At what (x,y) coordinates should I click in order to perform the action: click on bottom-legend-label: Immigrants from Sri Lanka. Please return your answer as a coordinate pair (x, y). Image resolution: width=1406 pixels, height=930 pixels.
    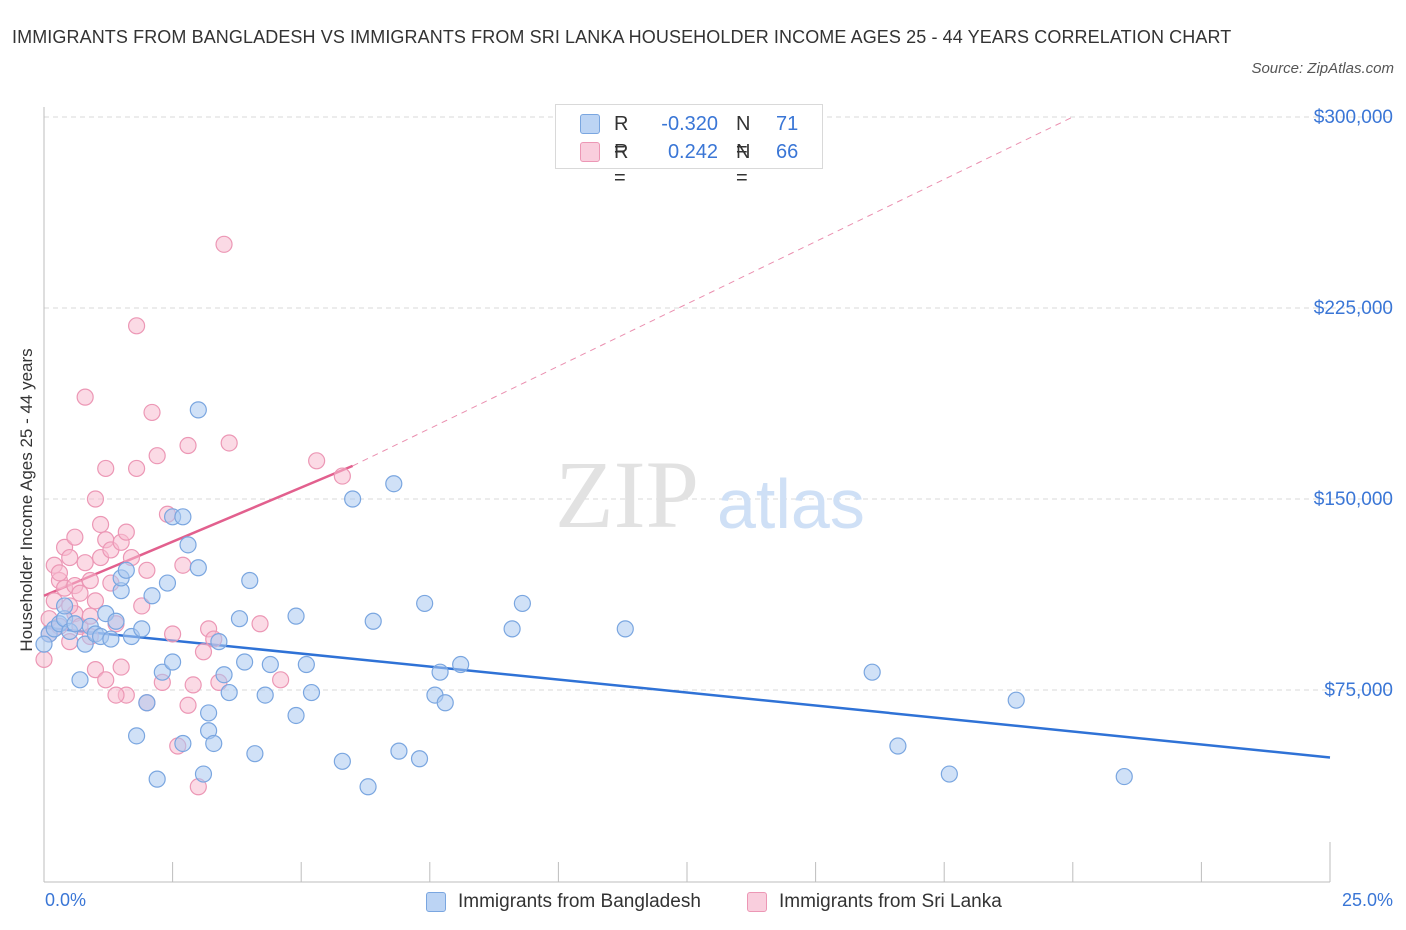
    Looking at the image, I should click on (890, 901).